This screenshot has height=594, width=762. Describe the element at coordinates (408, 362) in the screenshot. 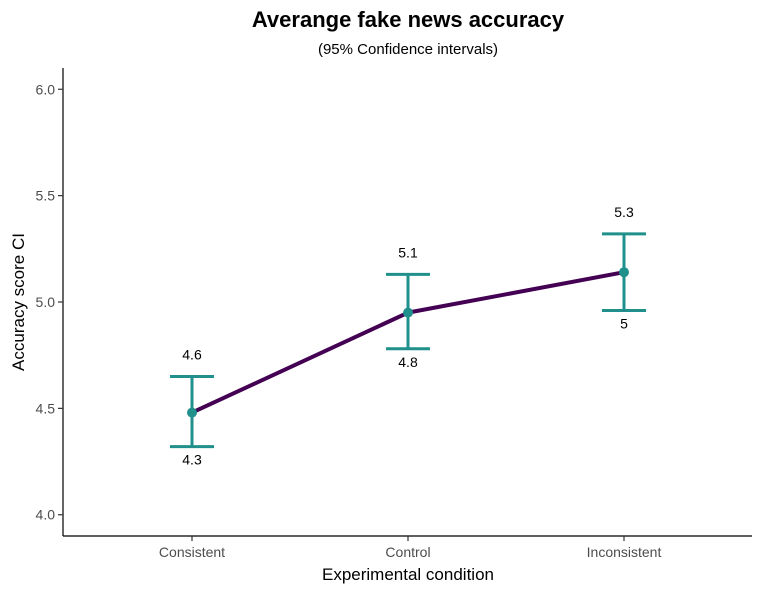

I see `lower-ci-label: 4.8` at that location.